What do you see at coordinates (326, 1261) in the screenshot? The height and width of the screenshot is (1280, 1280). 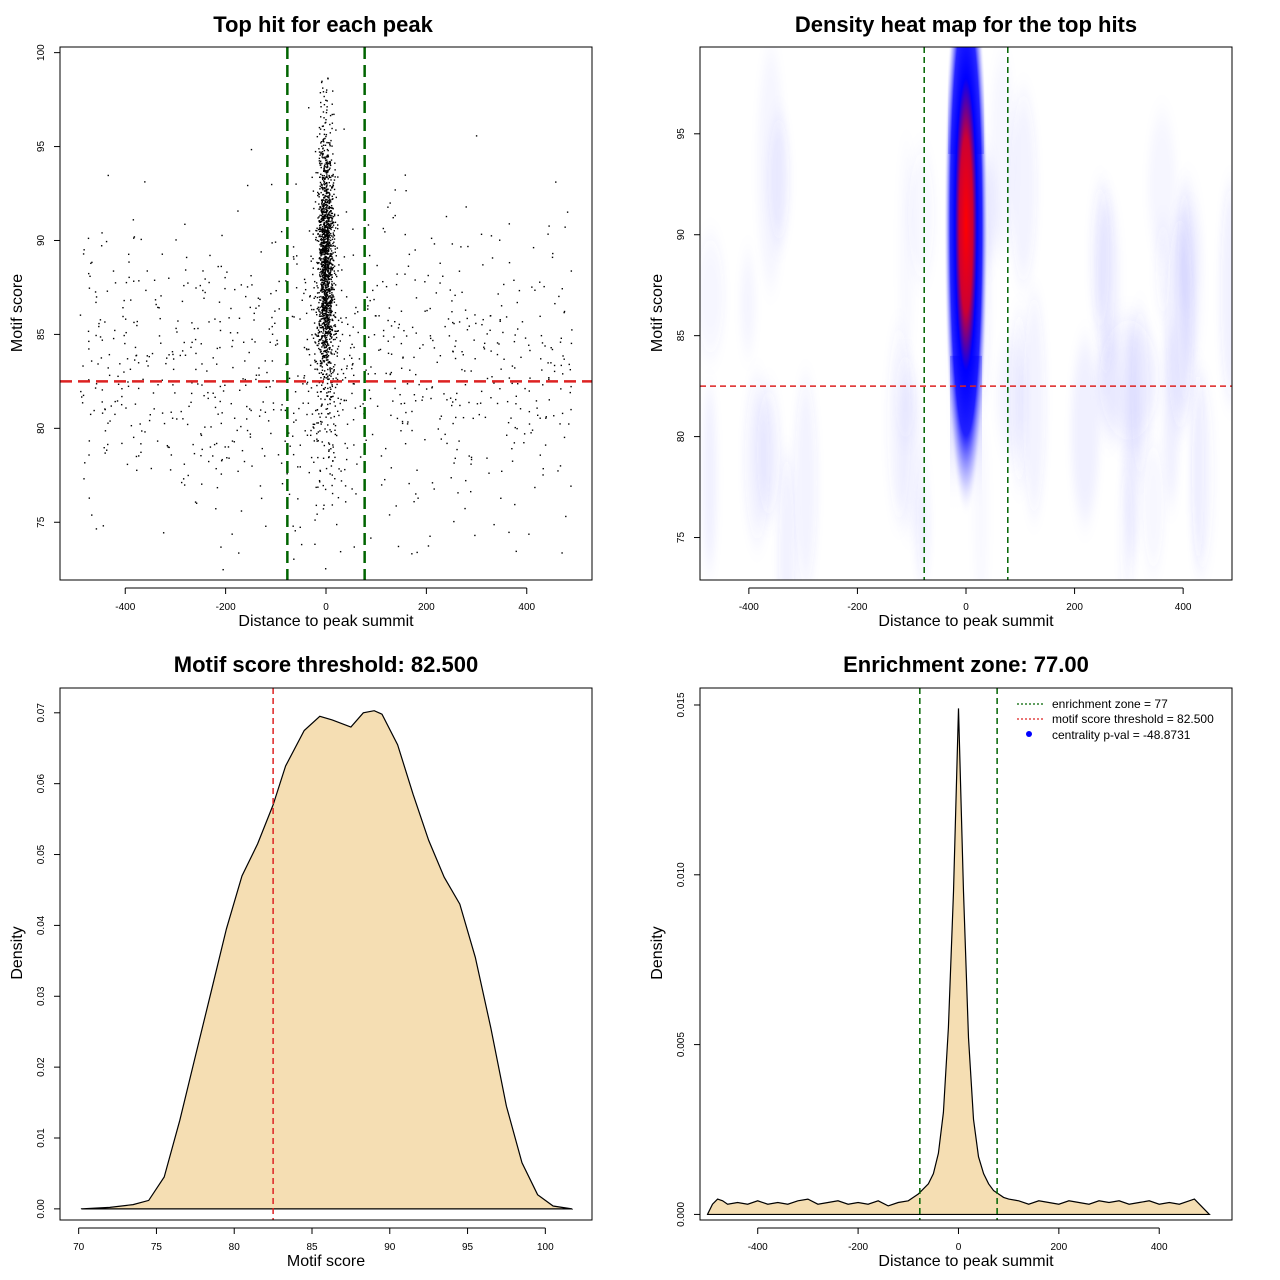 I see `score-density-x-label: Motif score` at bounding box center [326, 1261].